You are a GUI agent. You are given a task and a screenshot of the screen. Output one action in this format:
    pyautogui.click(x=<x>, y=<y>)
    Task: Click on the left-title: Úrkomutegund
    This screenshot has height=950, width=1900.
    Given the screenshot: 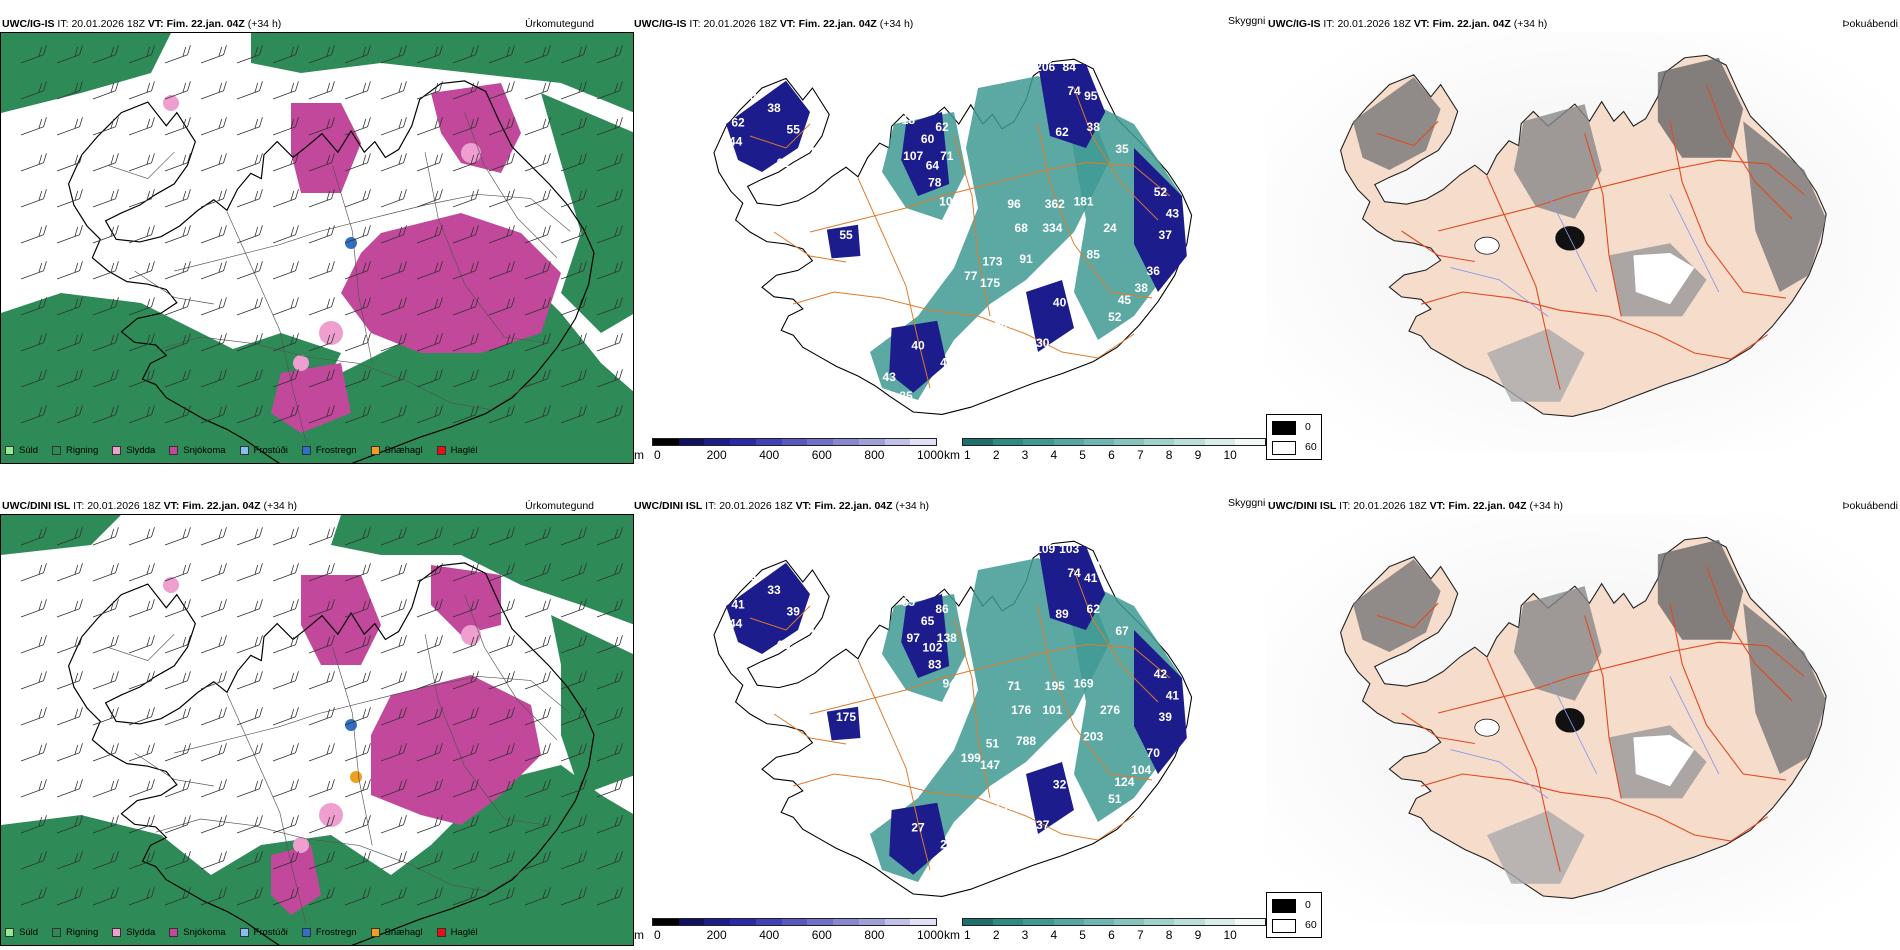 What is the action you would take?
    pyautogui.click(x=559, y=24)
    